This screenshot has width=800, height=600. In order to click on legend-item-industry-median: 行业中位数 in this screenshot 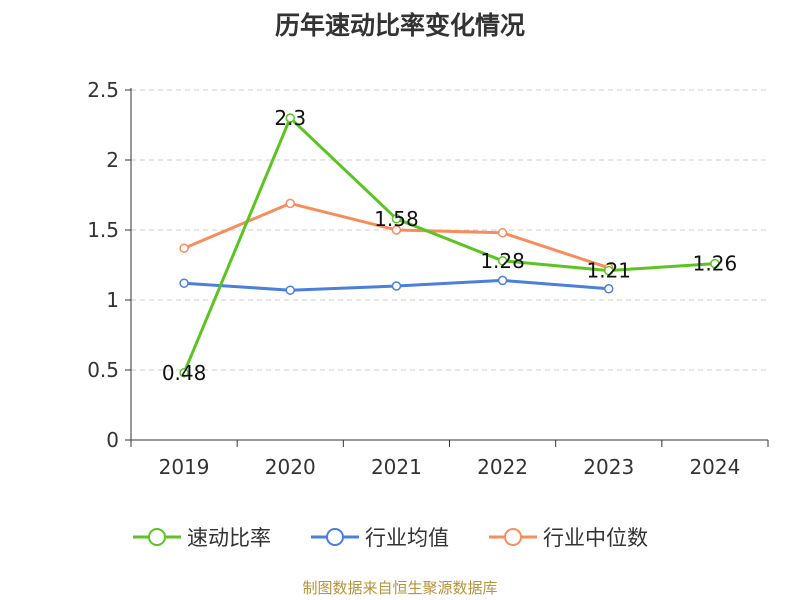, I will do `click(568, 537)`.